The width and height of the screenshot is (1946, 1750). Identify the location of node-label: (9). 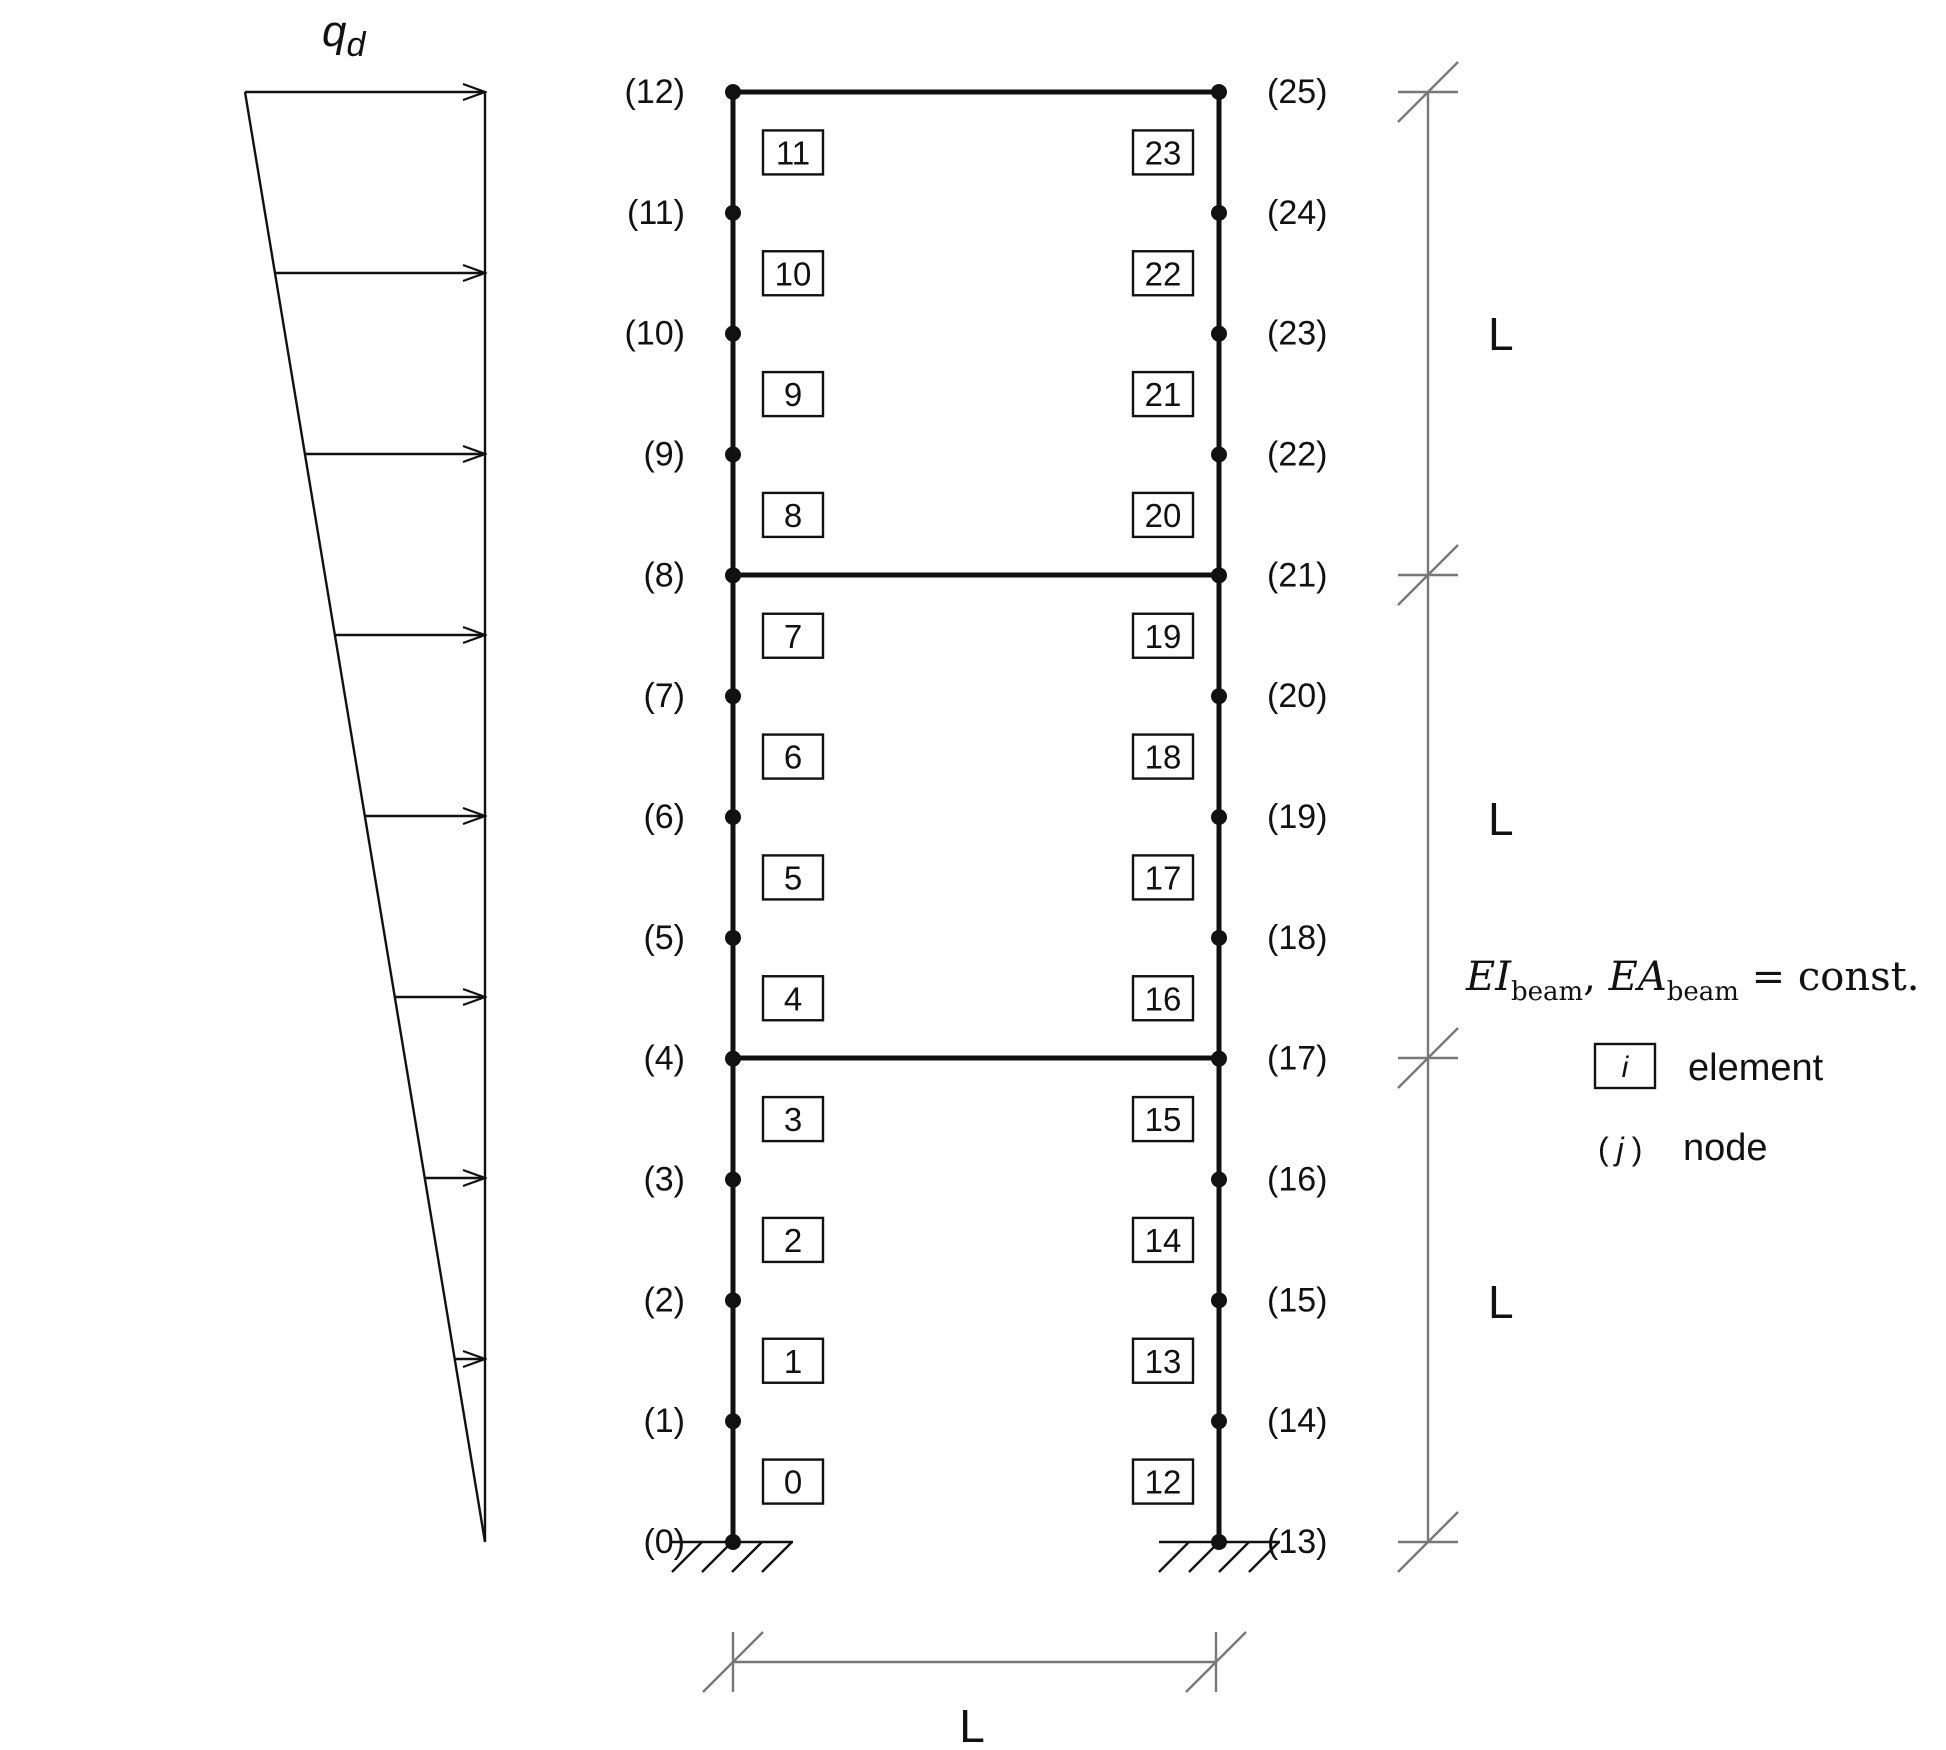
(664, 455).